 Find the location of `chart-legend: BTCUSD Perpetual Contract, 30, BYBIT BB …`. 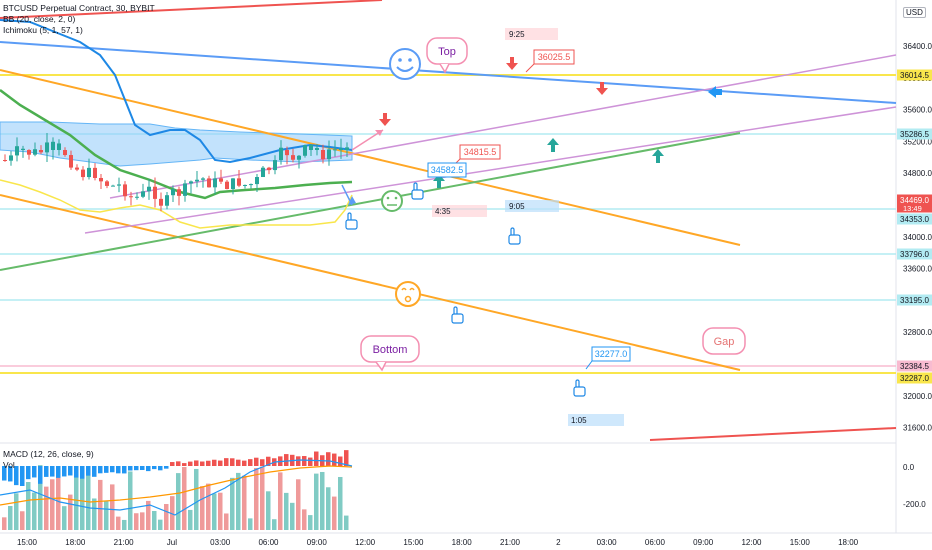

chart-legend: BTCUSD Perpetual Contract, 30, BYBIT BB … is located at coordinates (79, 19).